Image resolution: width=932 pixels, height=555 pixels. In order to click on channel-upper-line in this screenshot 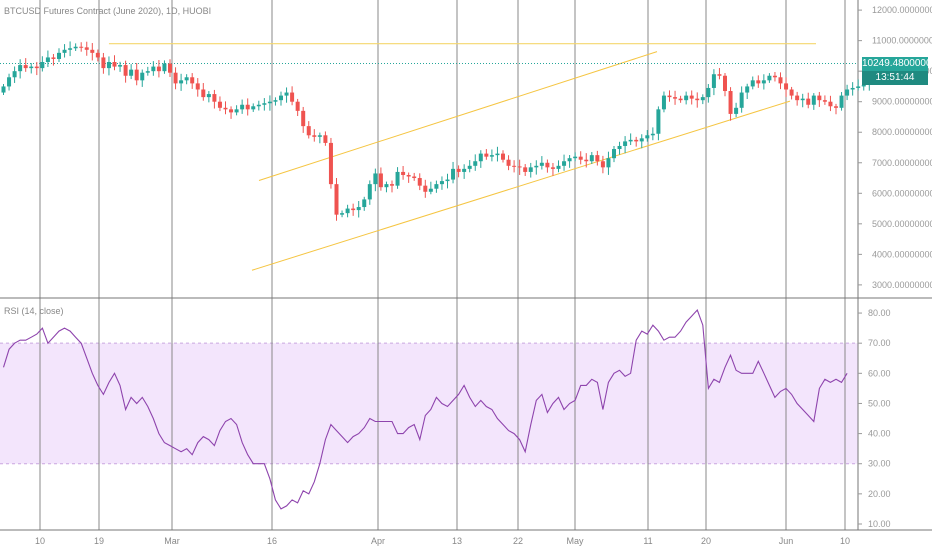, I will do `click(458, 116)`.